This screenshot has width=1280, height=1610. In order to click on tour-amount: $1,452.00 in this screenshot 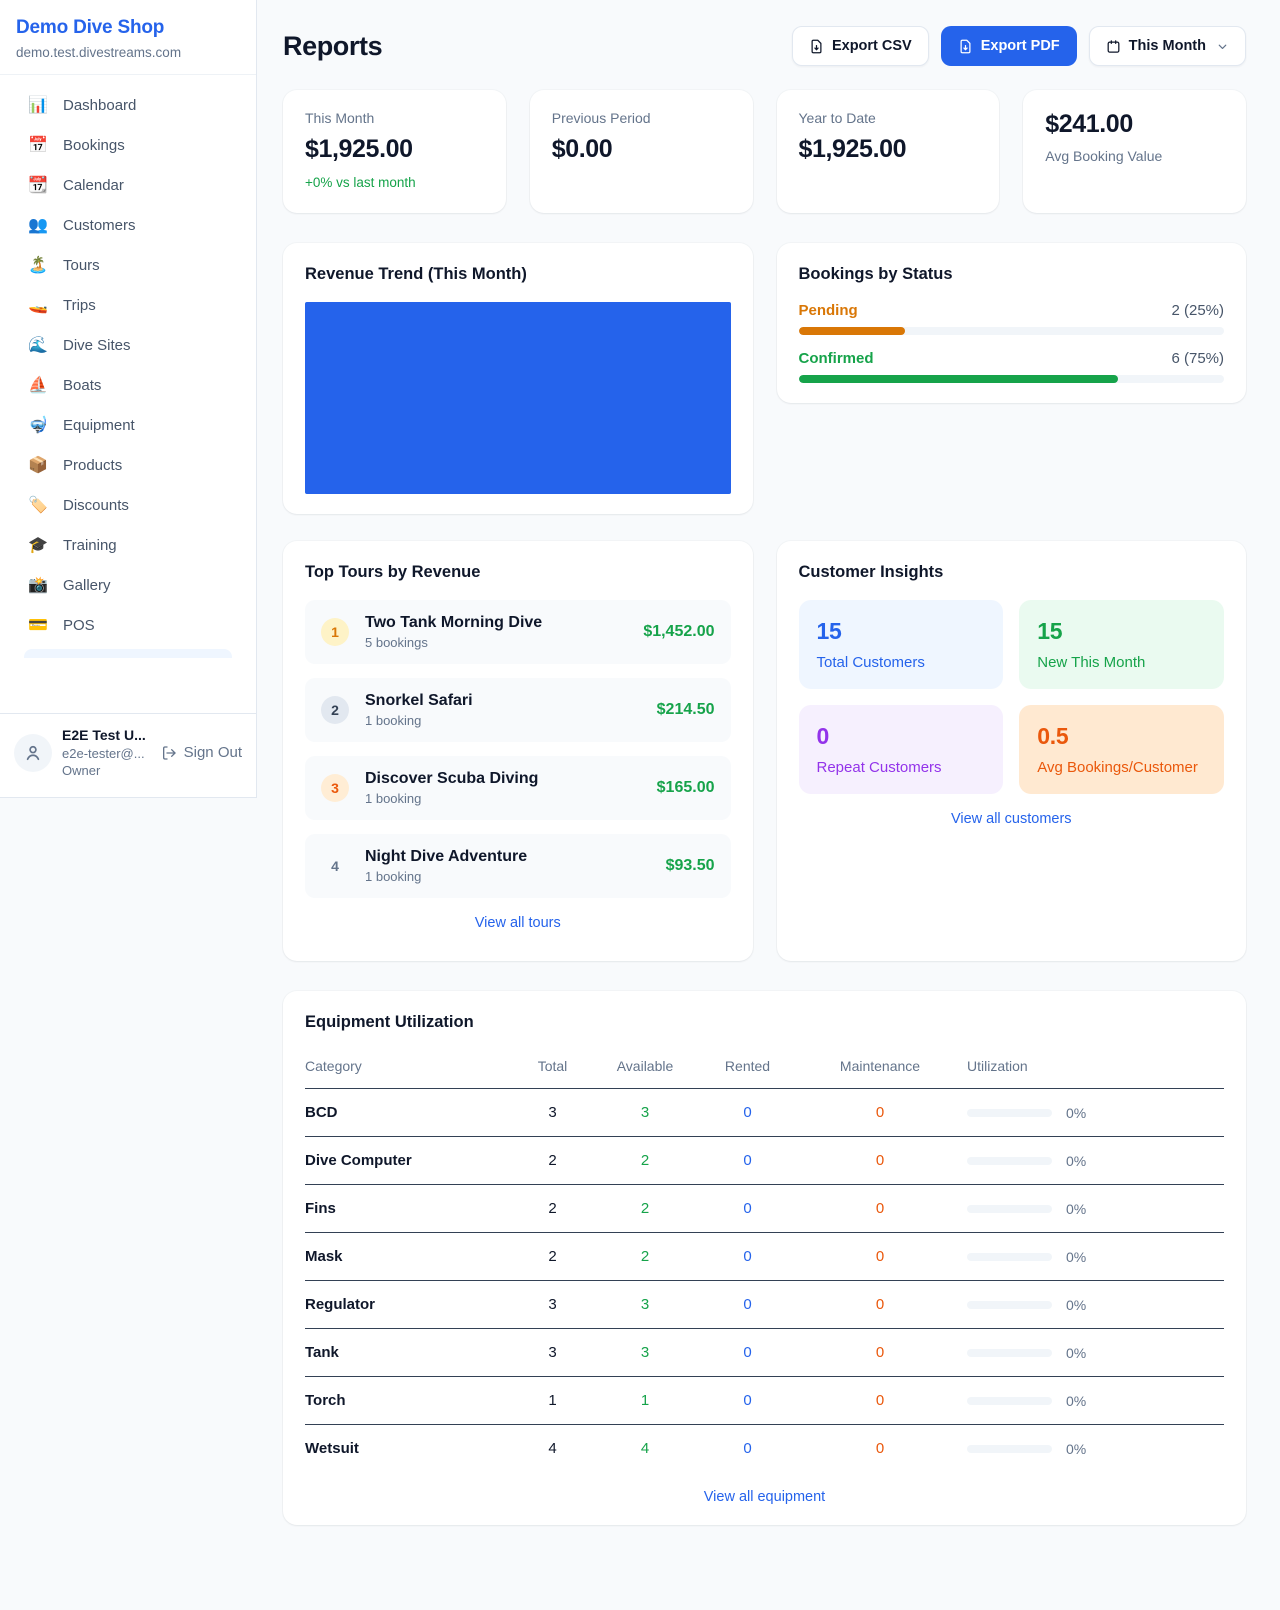, I will do `click(679, 631)`.